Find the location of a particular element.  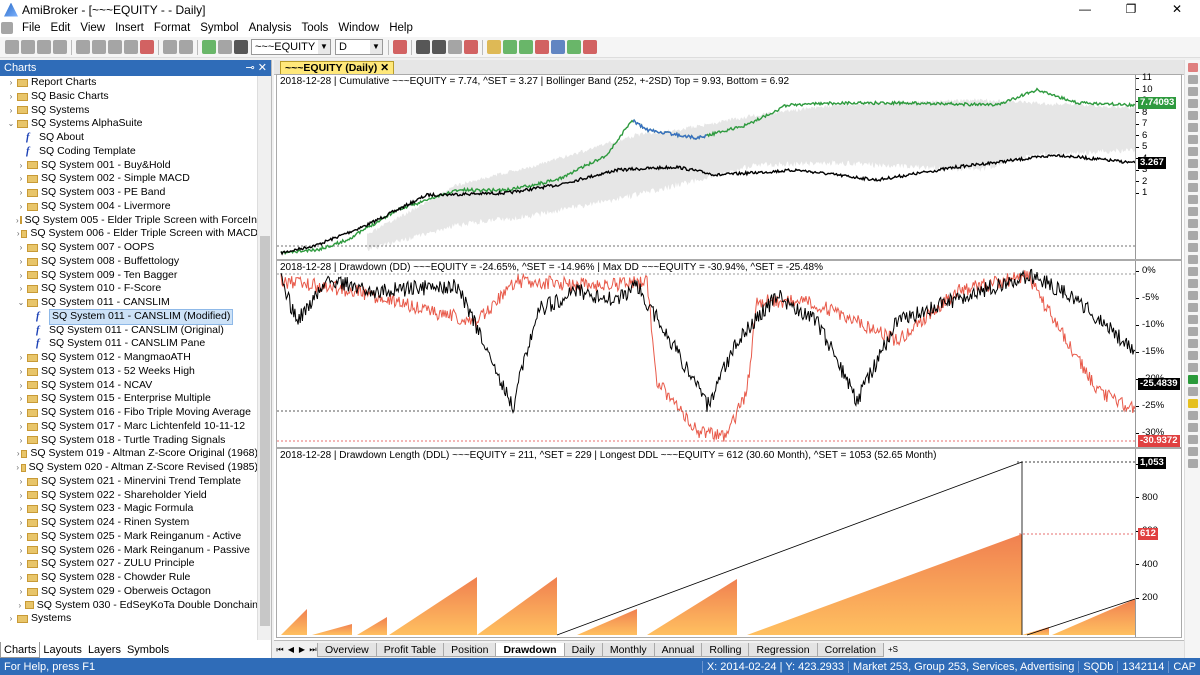

sheet-tab-overview: Overview is located at coordinates (347, 649).